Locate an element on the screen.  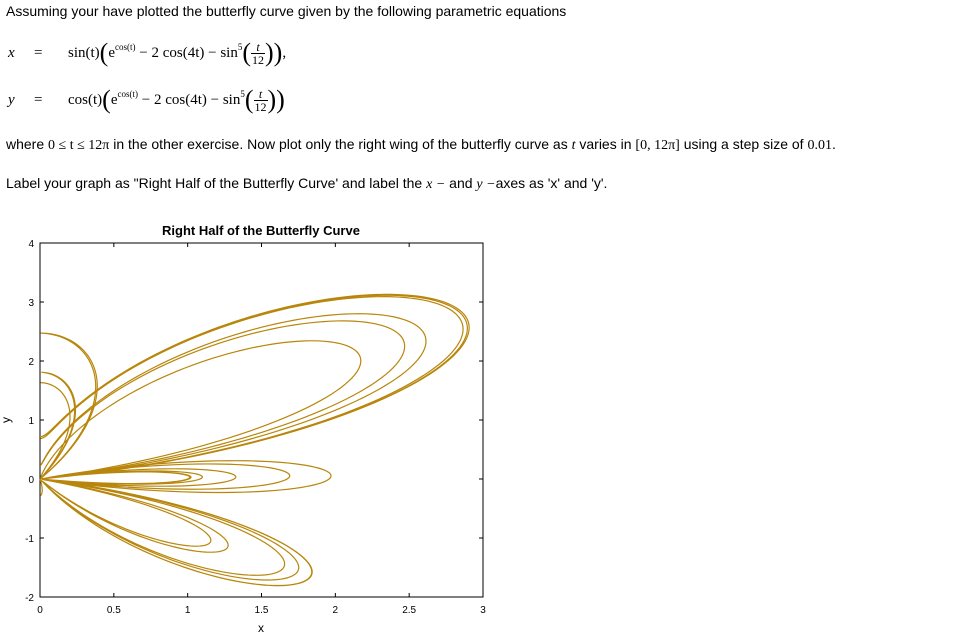
x-tick-label: 0 is located at coordinates (40, 610).